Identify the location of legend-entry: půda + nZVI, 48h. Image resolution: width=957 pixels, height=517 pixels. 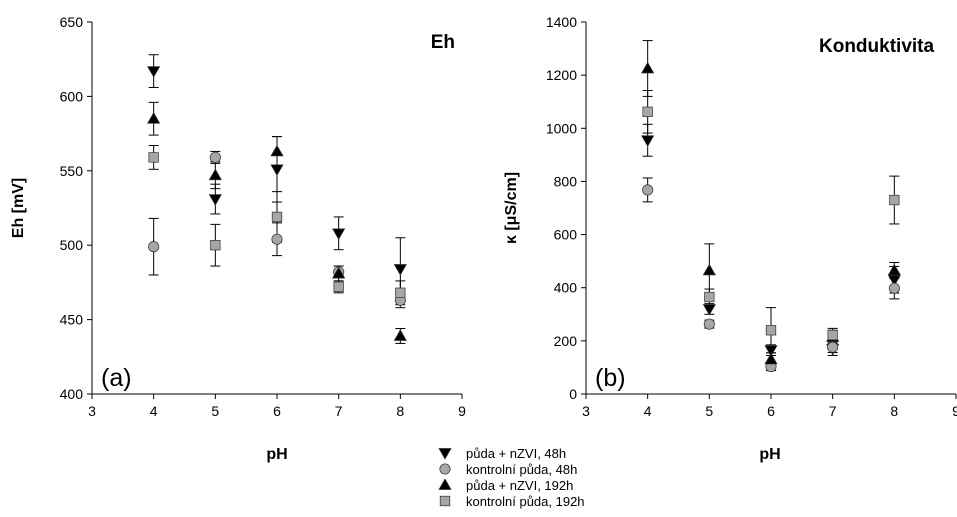
(502, 453).